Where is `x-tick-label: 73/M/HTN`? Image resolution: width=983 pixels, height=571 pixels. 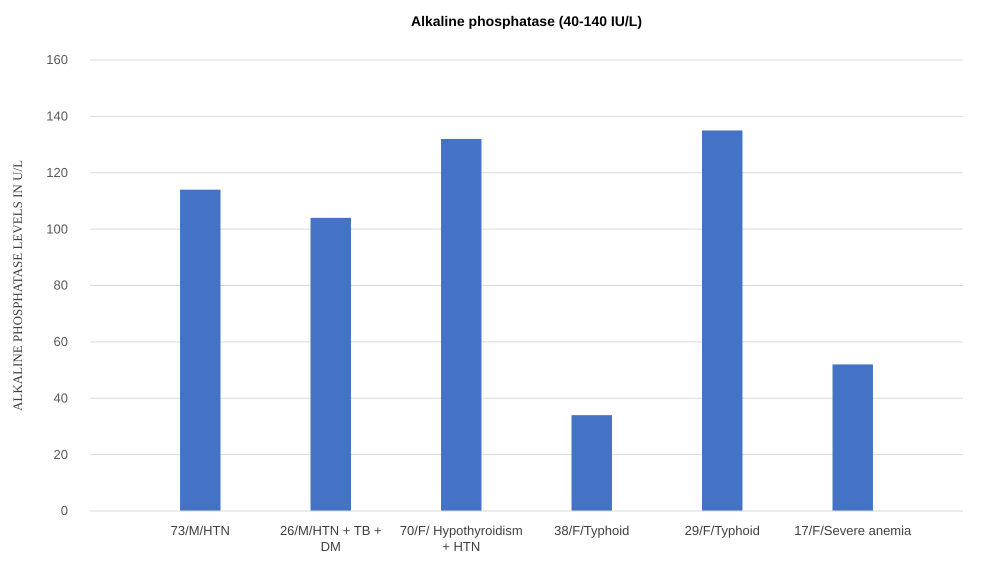 x-tick-label: 73/M/HTN is located at coordinates (200, 530).